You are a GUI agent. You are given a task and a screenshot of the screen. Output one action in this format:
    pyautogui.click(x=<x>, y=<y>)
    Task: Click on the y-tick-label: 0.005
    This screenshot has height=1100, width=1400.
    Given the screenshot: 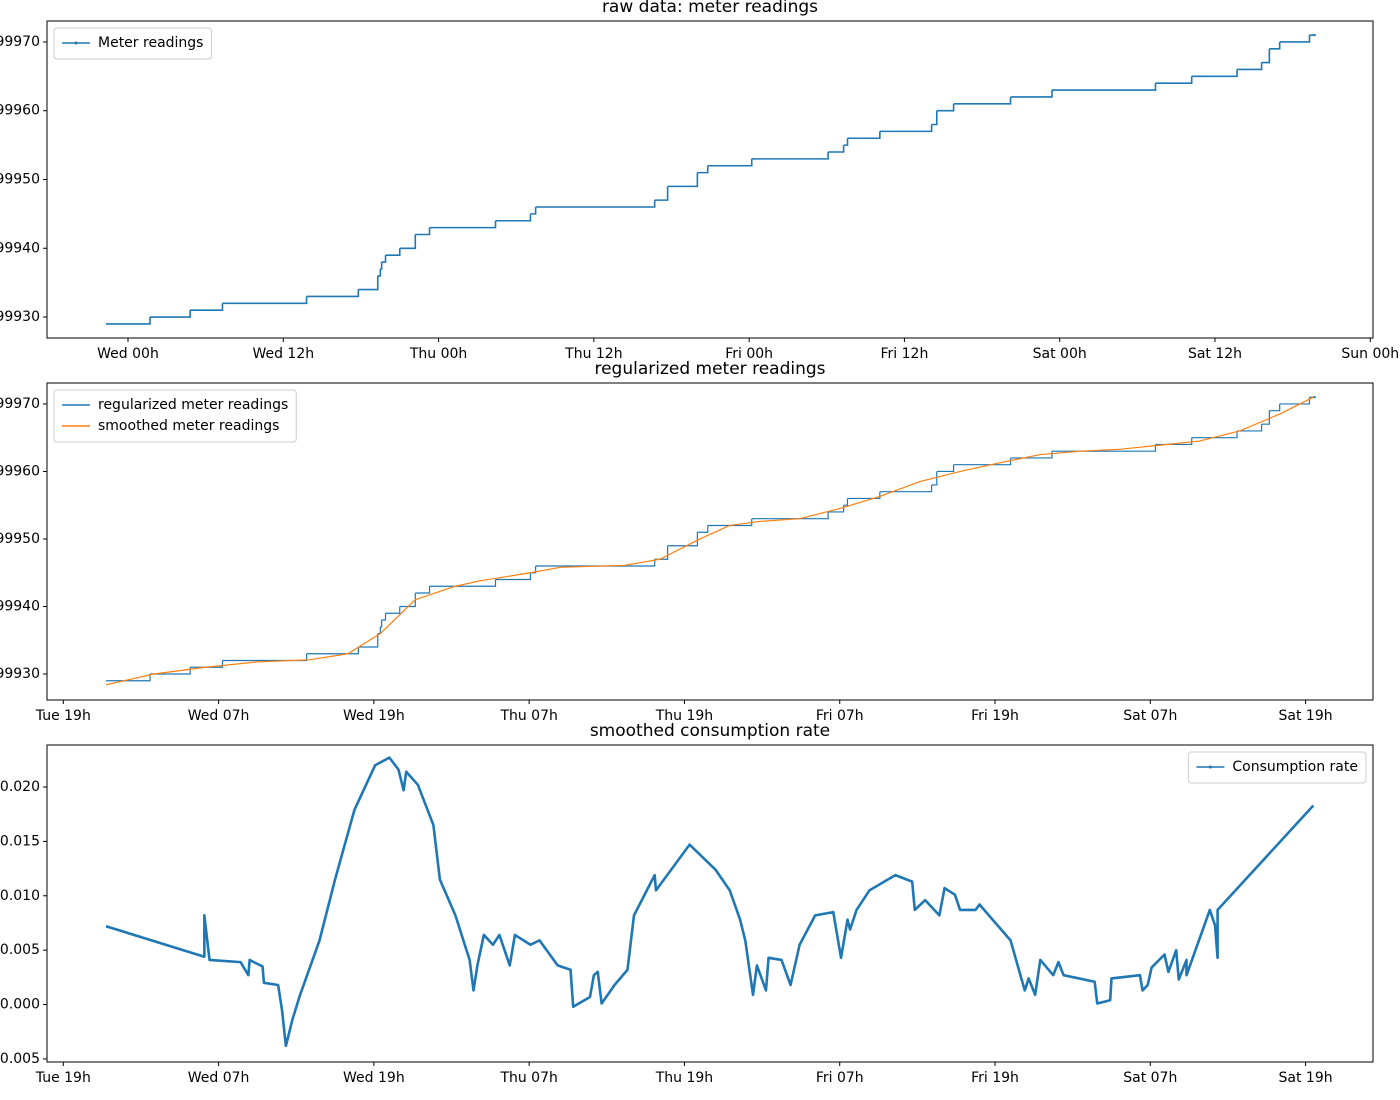 What is the action you would take?
    pyautogui.click(x=20, y=950)
    